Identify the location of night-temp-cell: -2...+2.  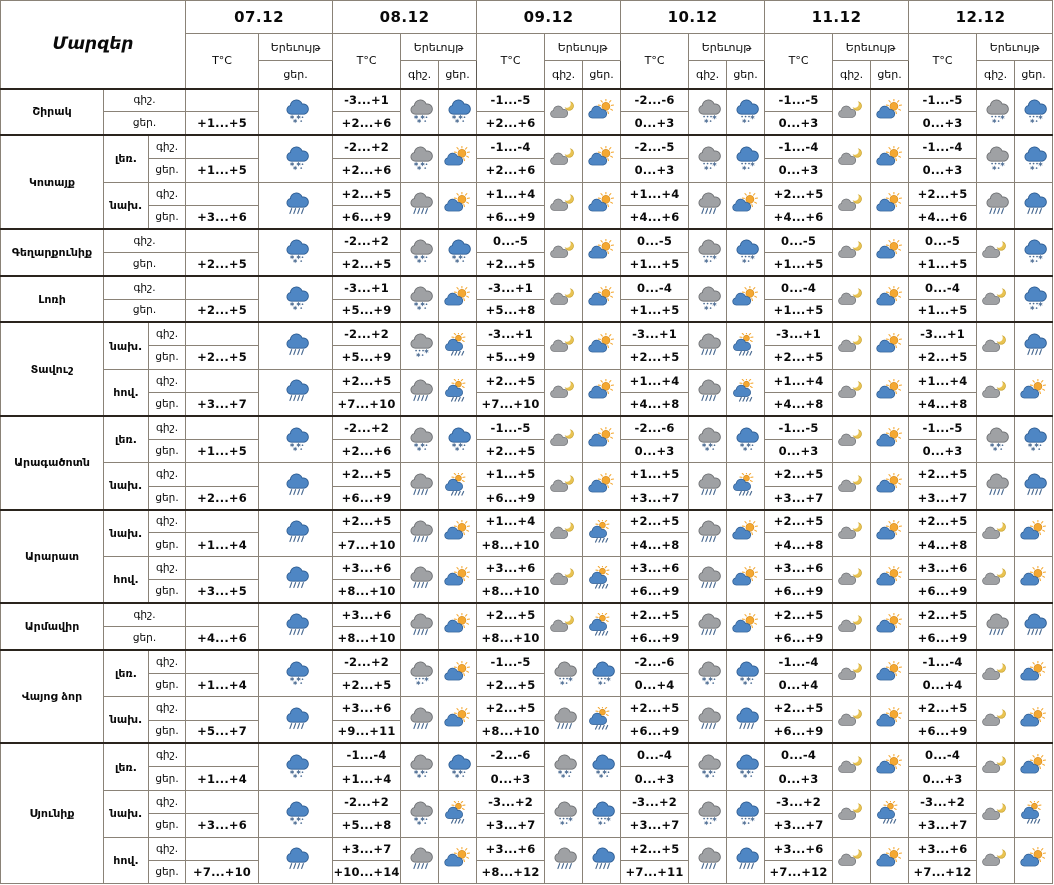
(367, 334).